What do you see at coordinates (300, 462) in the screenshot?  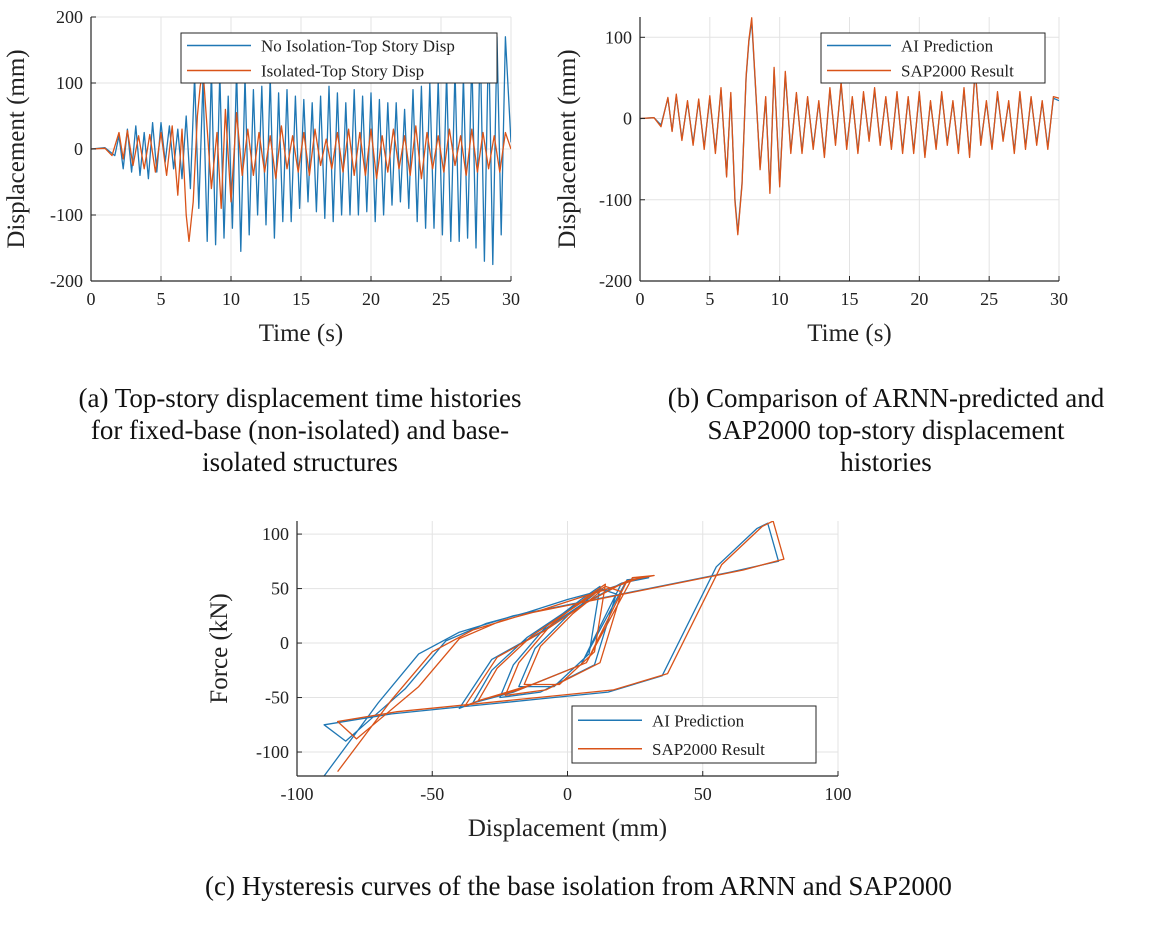 I see `caption-a-line-3: isolated structures` at bounding box center [300, 462].